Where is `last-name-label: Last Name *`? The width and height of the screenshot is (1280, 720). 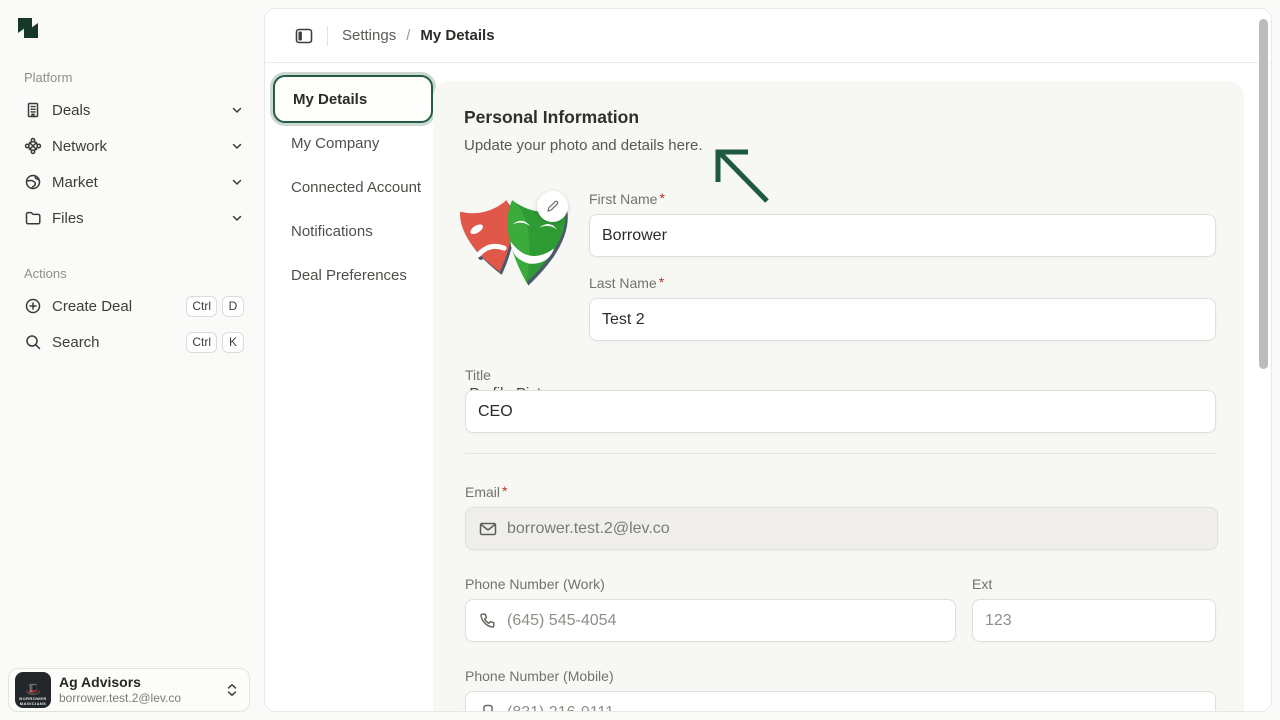
last-name-label: Last Name * is located at coordinates (627, 282).